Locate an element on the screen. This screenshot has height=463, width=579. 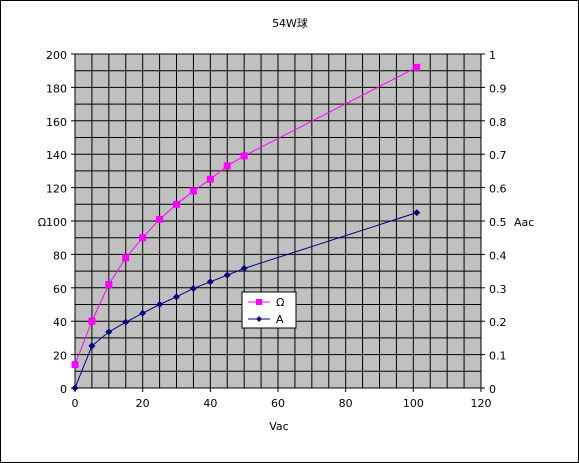
y-left-tick-label: 60 is located at coordinates (60, 289).